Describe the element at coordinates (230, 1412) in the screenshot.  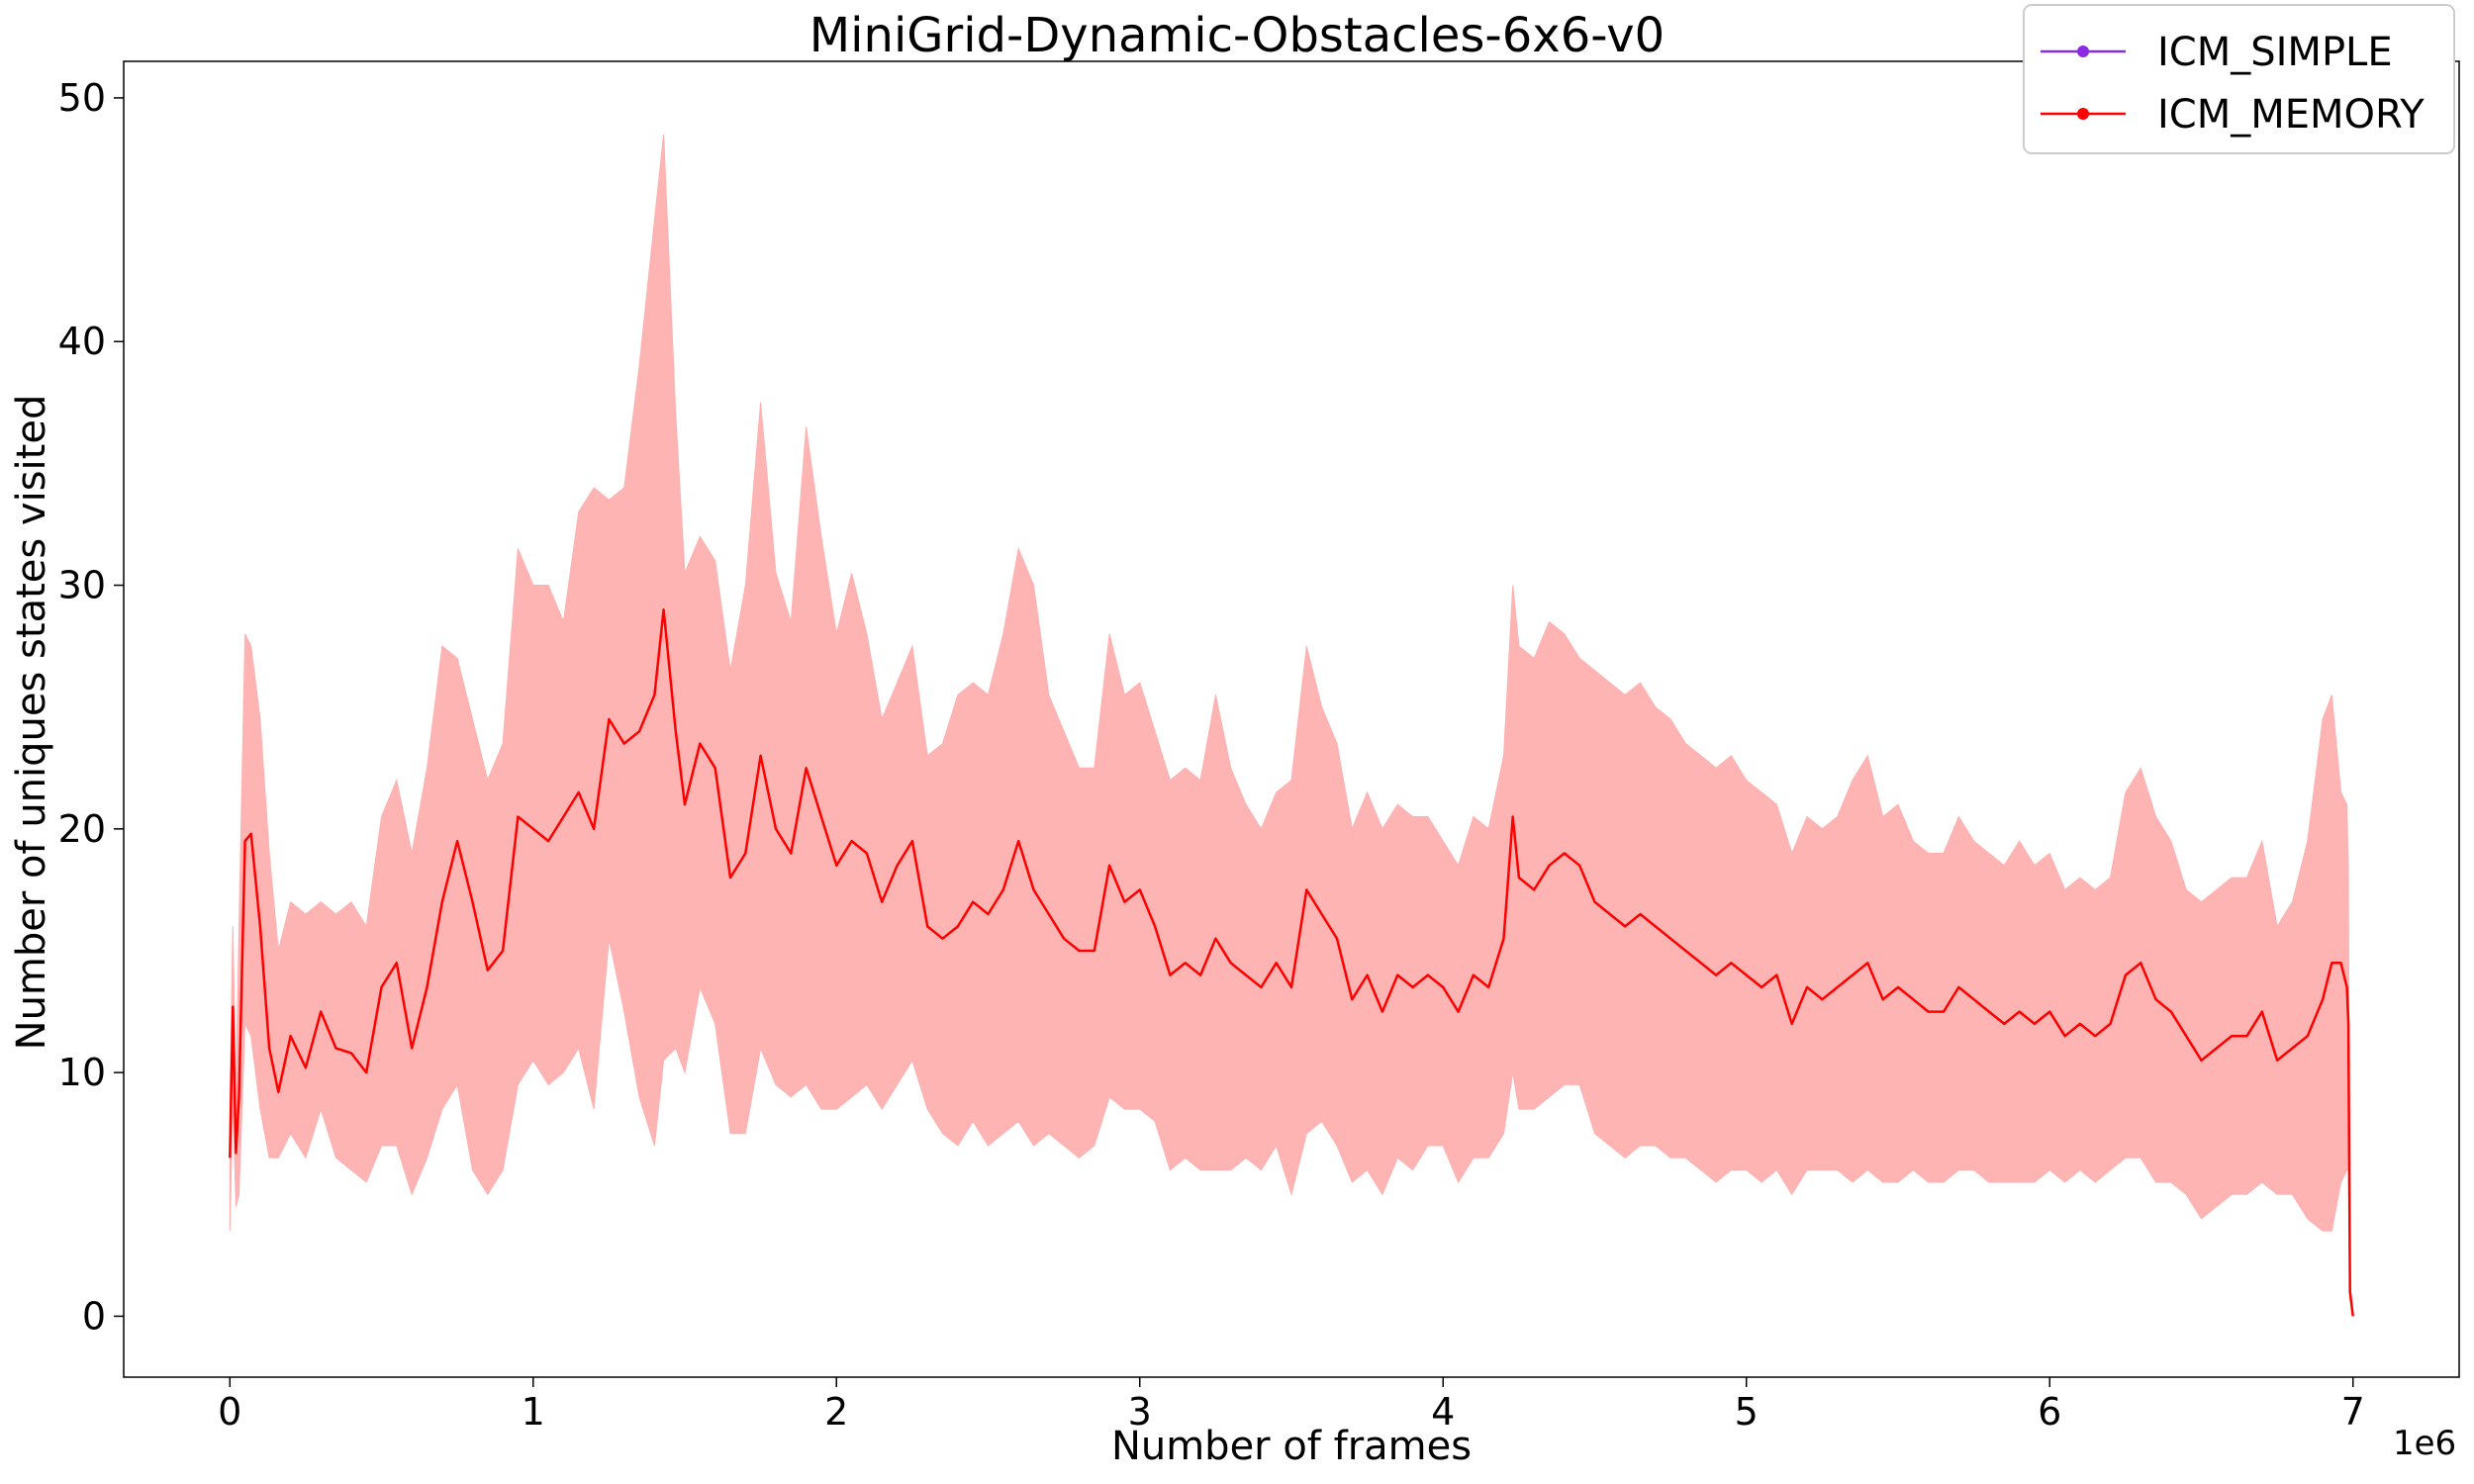
I see `x-tick-label: 0` at that location.